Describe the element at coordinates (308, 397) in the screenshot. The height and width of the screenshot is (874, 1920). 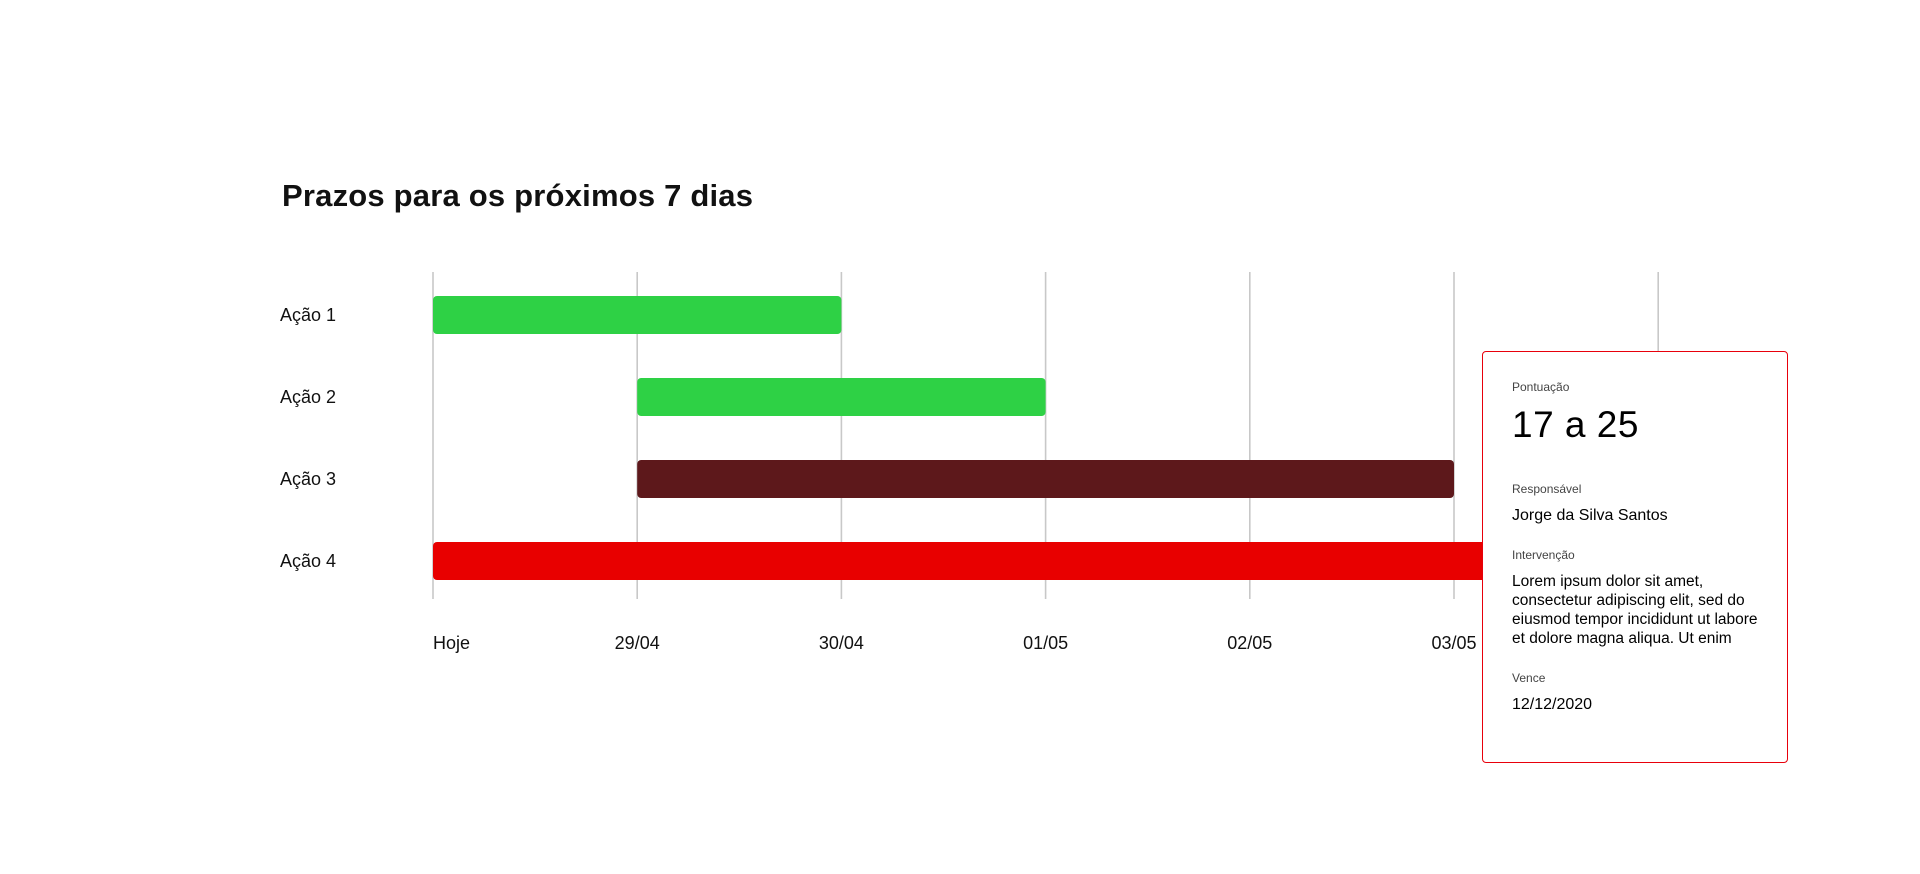
I see `task-label: Ação 2` at that location.